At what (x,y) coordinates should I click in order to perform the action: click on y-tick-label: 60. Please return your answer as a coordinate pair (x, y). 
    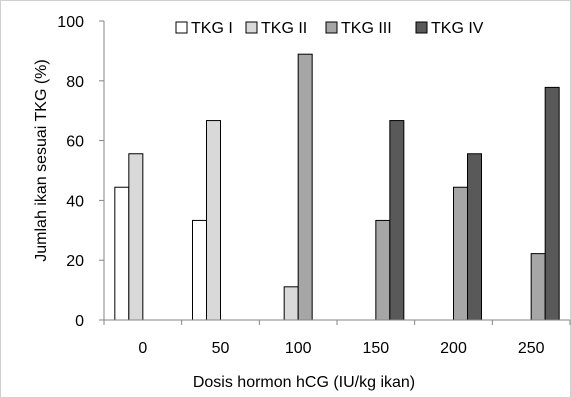
    Looking at the image, I should click on (75, 142).